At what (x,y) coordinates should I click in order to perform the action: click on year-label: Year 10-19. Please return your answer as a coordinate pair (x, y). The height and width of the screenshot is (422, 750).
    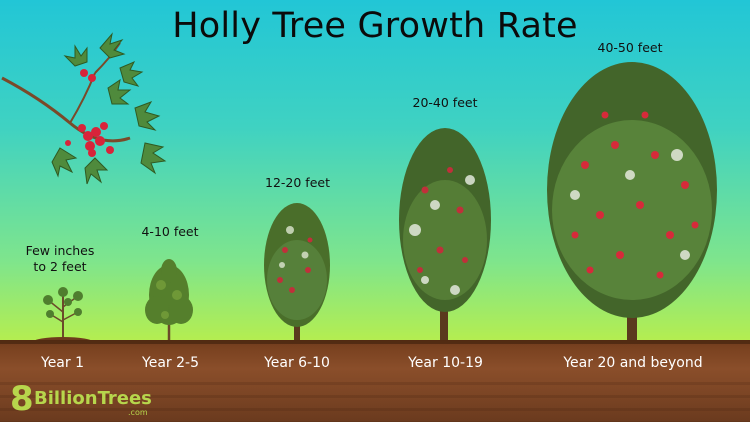
    Looking at the image, I should click on (445, 363).